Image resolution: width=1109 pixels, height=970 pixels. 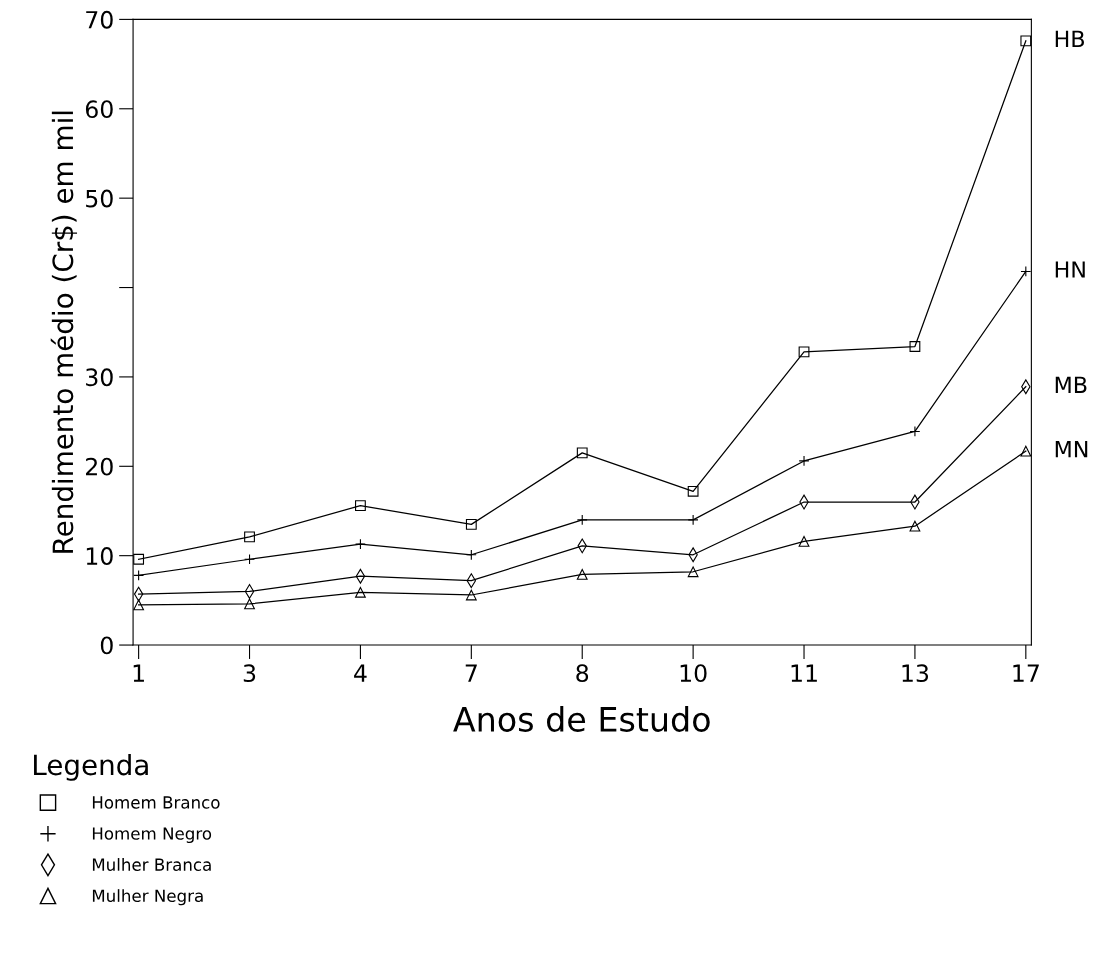 What do you see at coordinates (804, 673) in the screenshot?
I see `x-tick-label: 11` at bounding box center [804, 673].